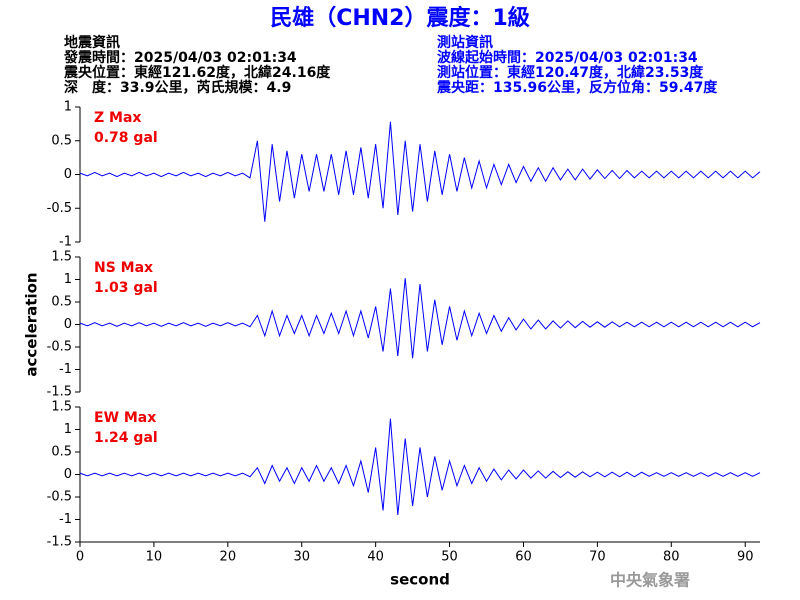 The height and width of the screenshot is (600, 800). What do you see at coordinates (650, 580) in the screenshot?
I see `watermark: 中央氣象署` at bounding box center [650, 580].